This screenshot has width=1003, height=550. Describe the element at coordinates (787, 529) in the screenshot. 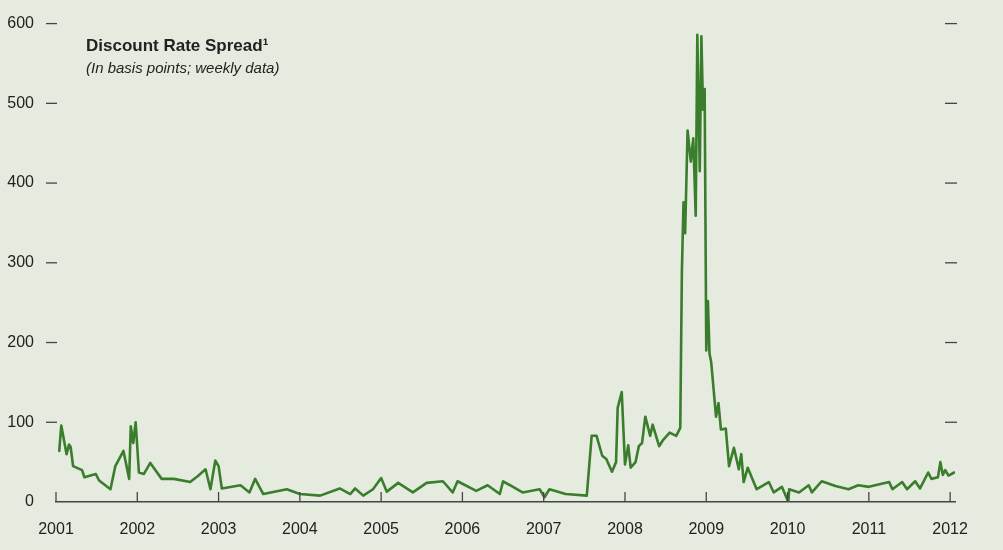

I see `x-tick-label: 2010` at that location.